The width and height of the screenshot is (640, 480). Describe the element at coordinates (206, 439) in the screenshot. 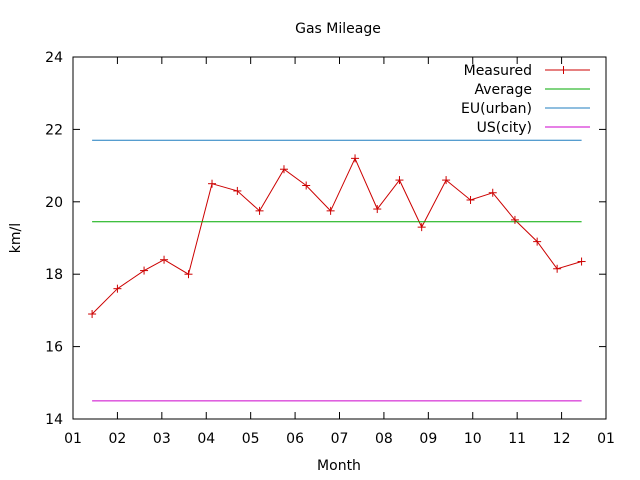

I see `x-tick-label: 04` at that location.